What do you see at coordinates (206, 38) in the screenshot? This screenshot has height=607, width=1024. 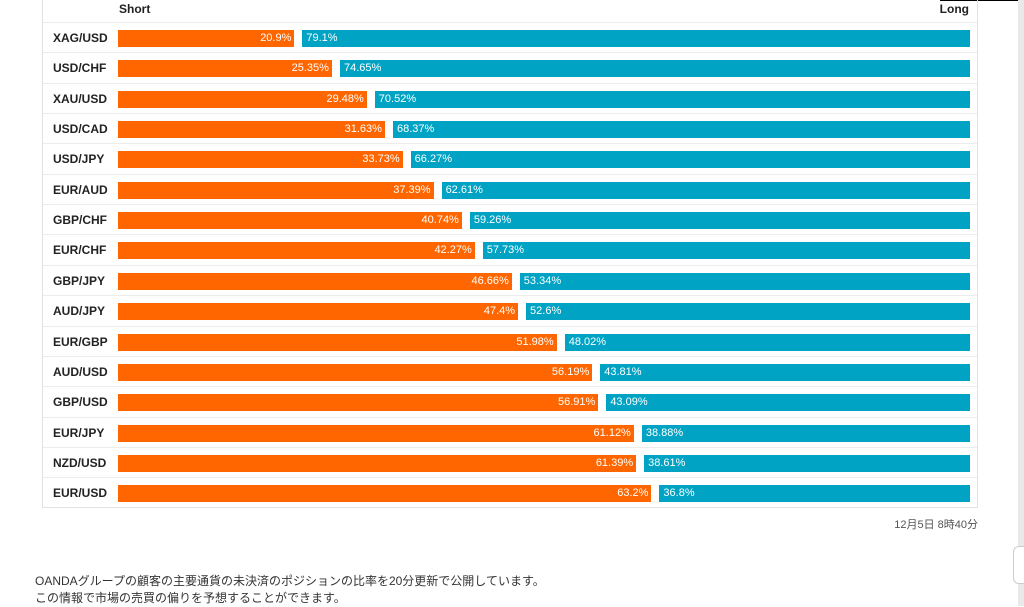 I see `short-bar: 20.9%` at bounding box center [206, 38].